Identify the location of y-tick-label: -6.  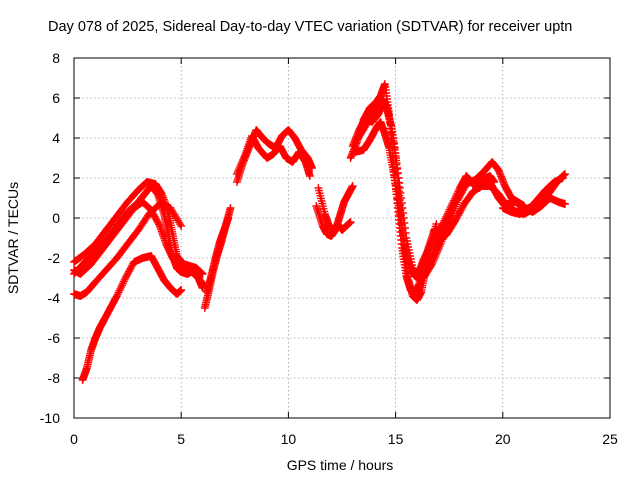
(54, 338).